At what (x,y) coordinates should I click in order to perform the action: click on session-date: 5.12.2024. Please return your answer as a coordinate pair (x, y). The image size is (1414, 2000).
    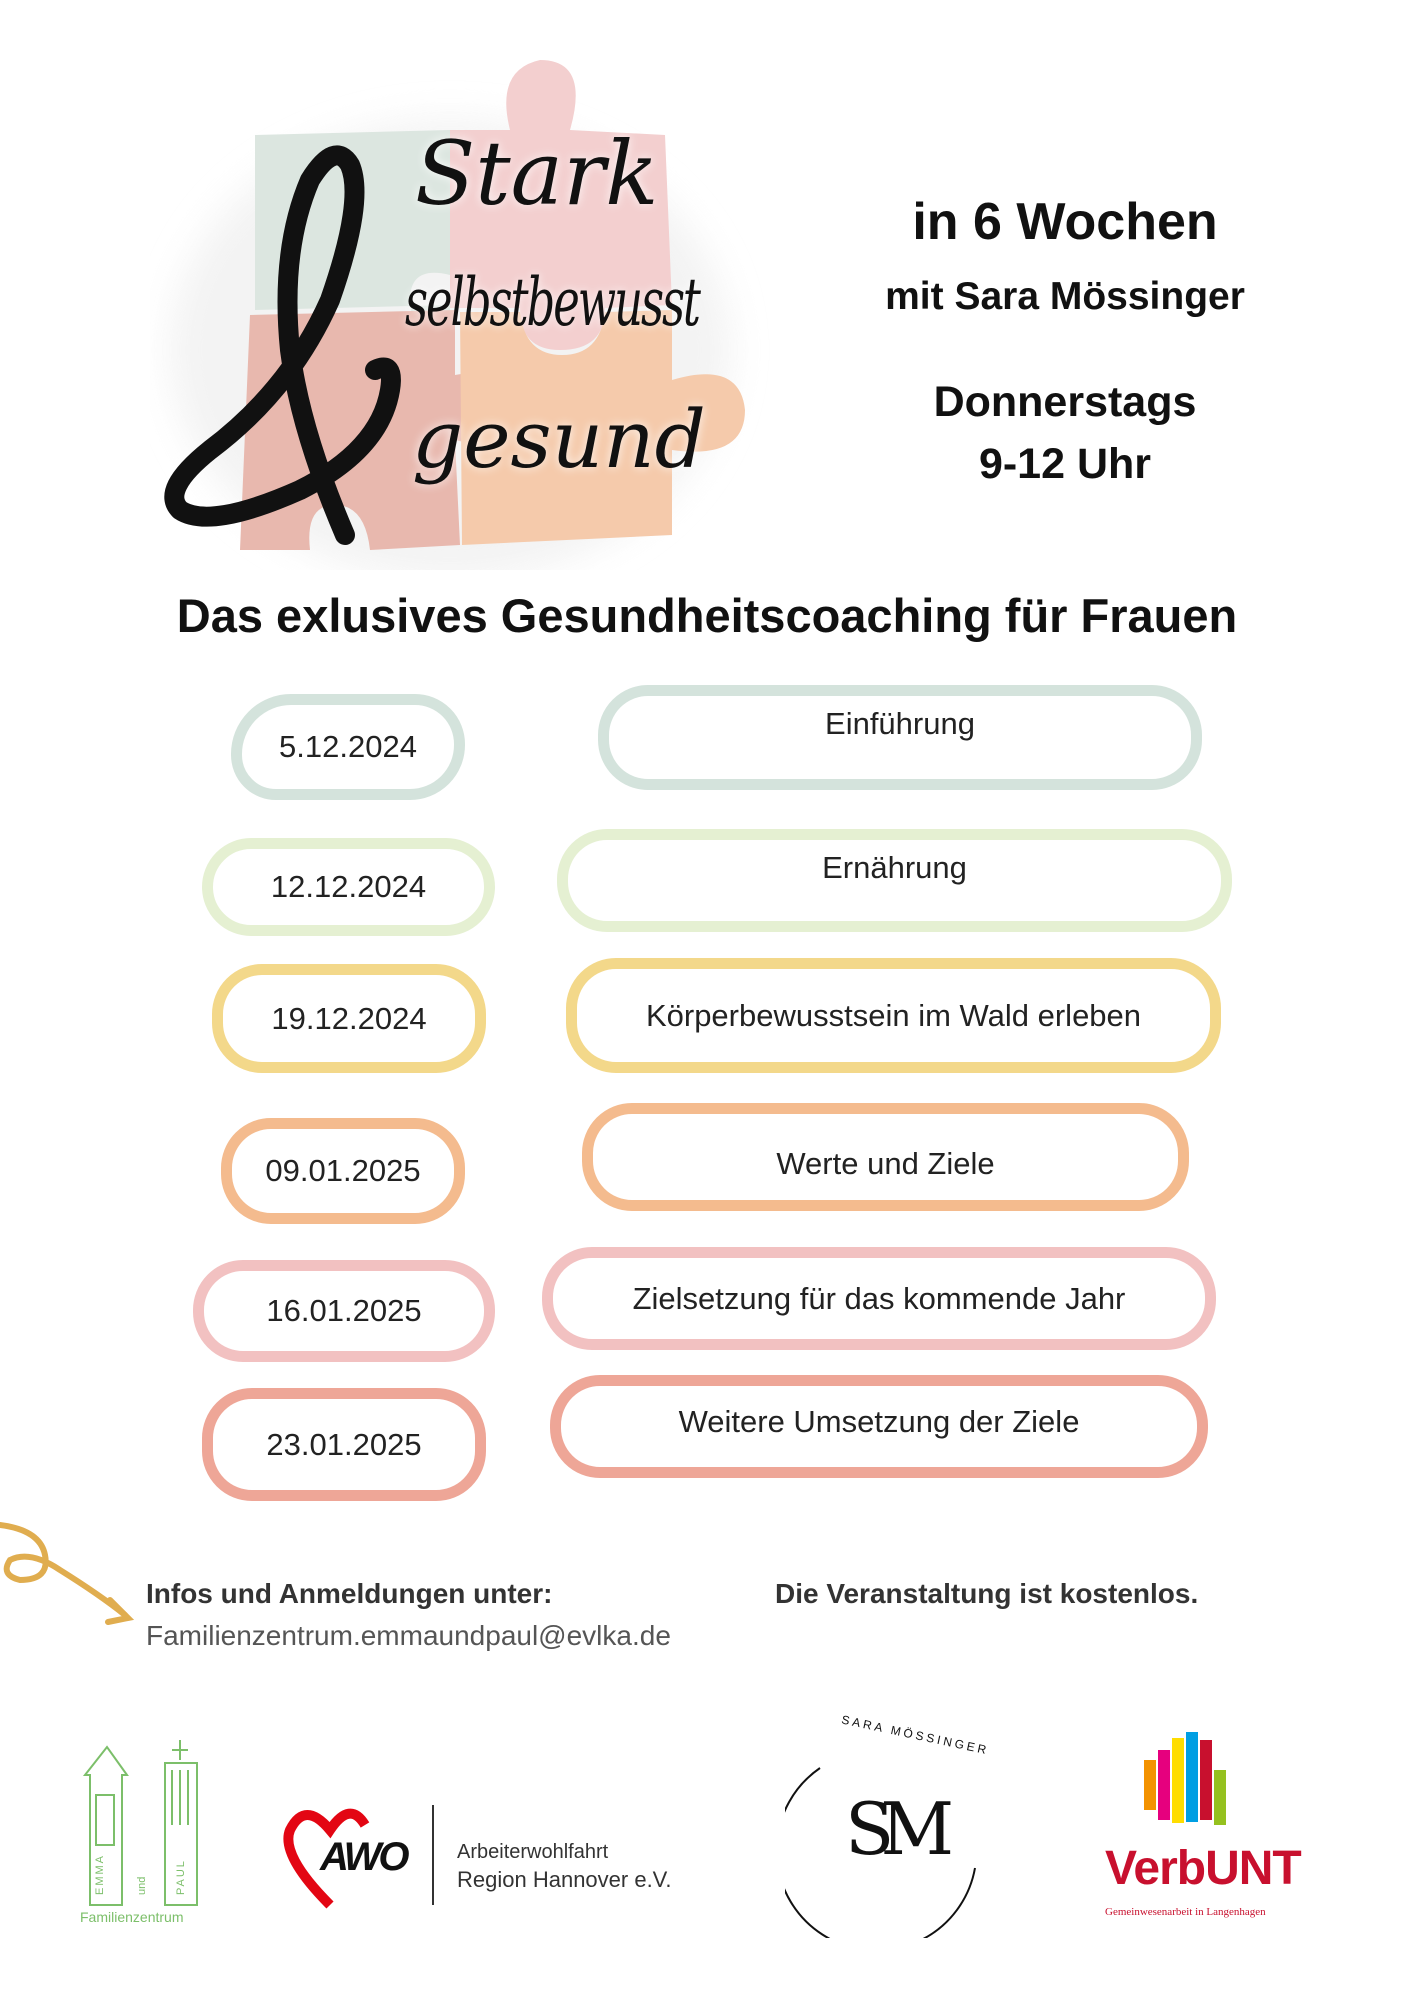
    Looking at the image, I should click on (348, 747).